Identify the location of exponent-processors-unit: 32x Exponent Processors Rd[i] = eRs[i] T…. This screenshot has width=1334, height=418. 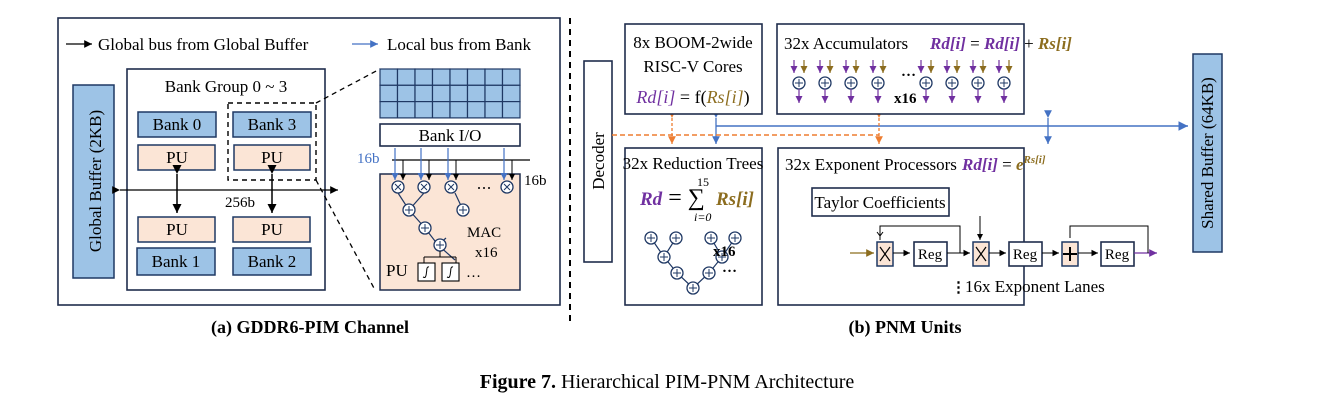
(967, 226).